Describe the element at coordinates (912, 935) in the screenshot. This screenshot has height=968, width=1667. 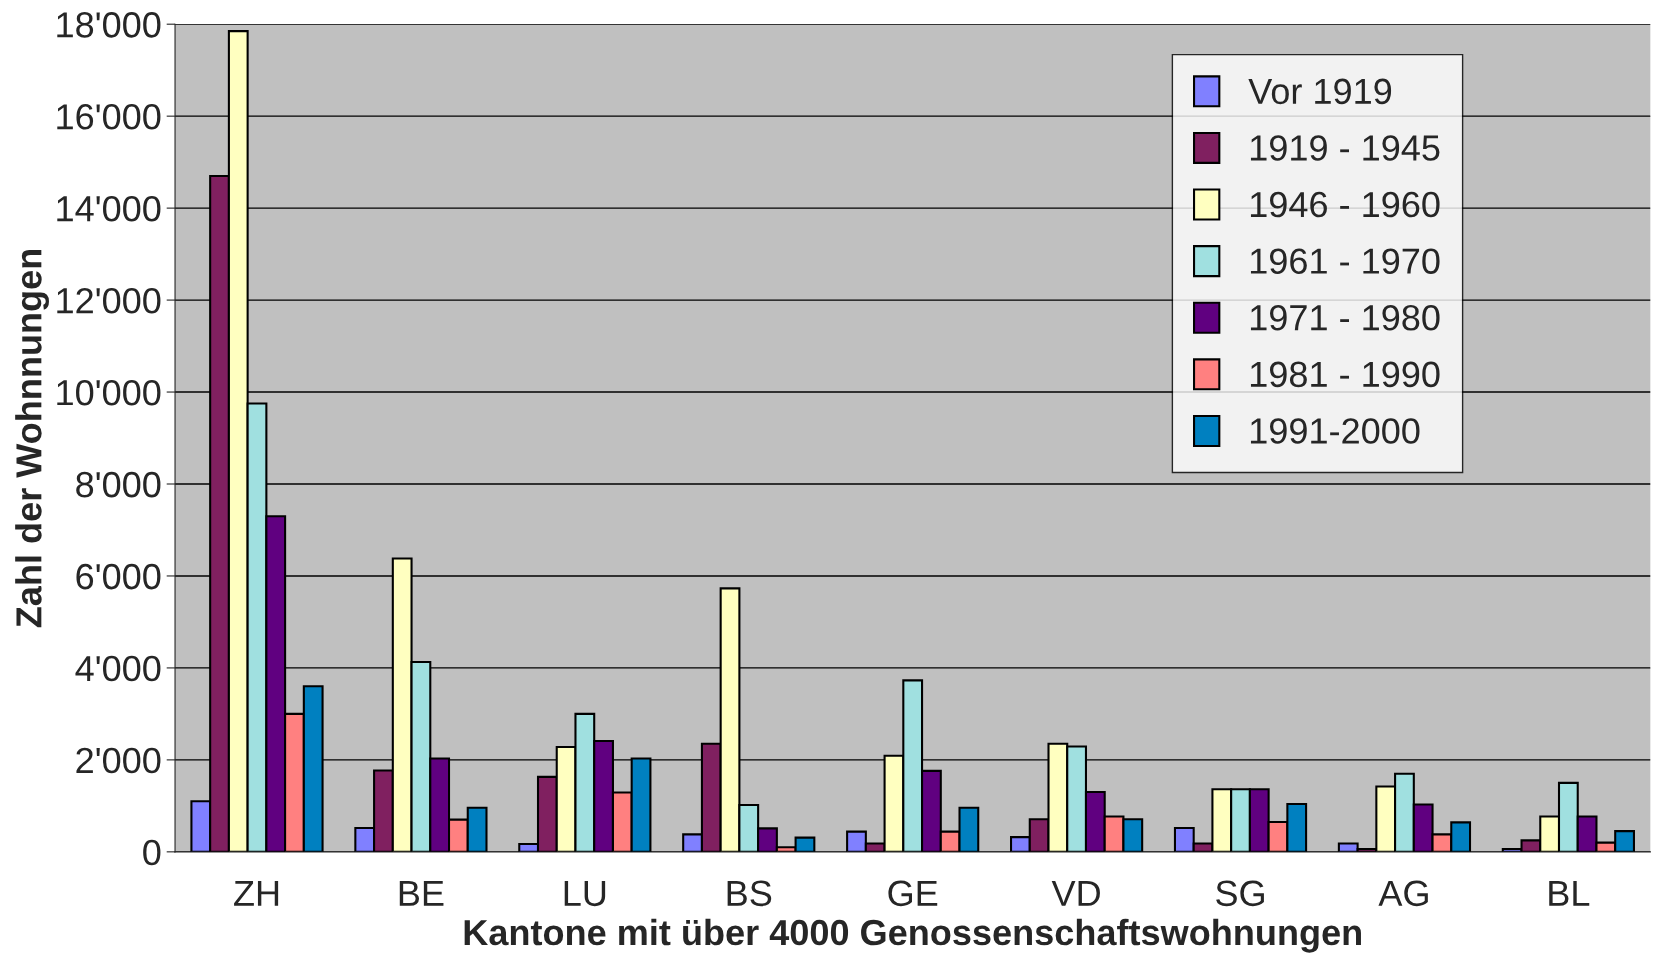
I see `x-axis-title: Kantone mit über 4000 Genossenschaftswohnungen` at that location.